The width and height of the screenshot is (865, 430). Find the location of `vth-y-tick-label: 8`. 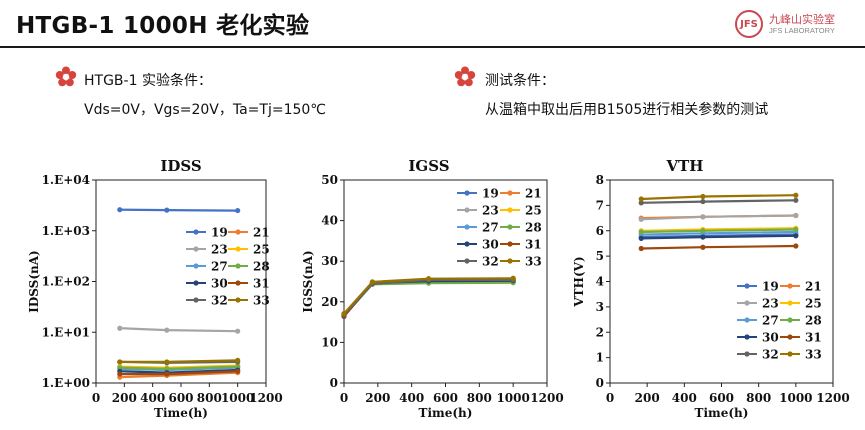

vth-y-tick-label: 8 is located at coordinates (600, 180).